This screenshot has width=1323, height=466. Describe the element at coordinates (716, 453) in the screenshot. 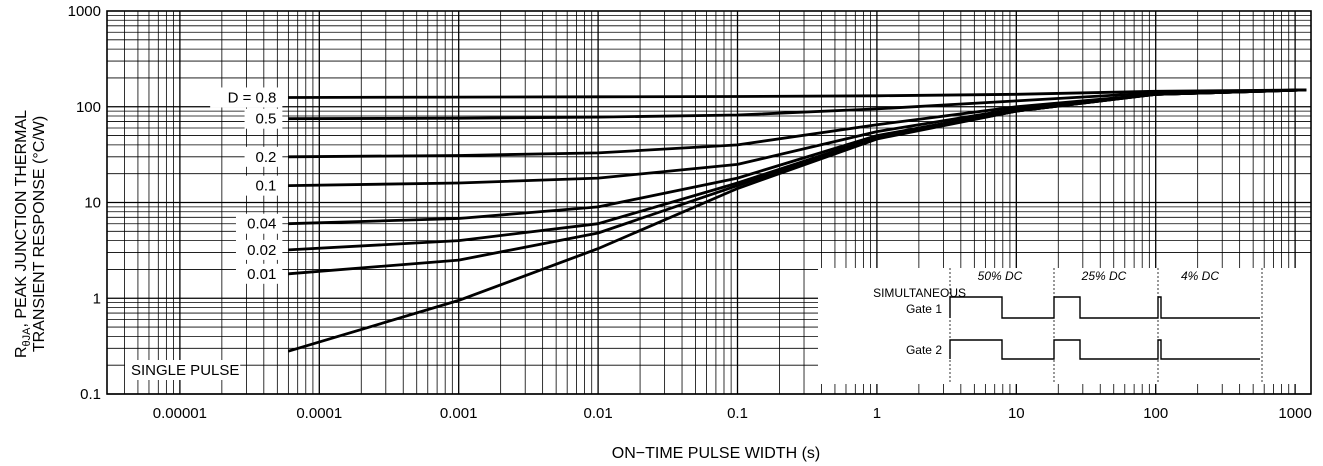

I see `x-axis-label: ON−TIME PULSE WIDTH (s)` at that location.